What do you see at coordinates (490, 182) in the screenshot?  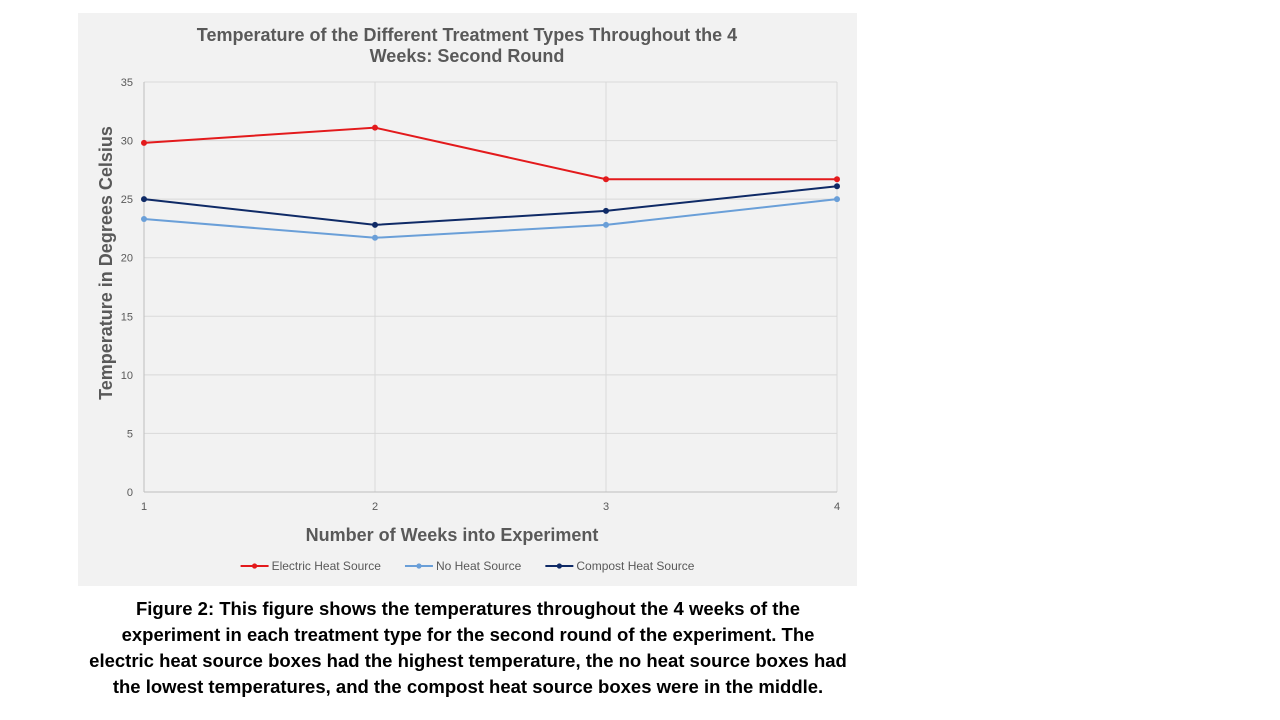 I see `data-series` at bounding box center [490, 182].